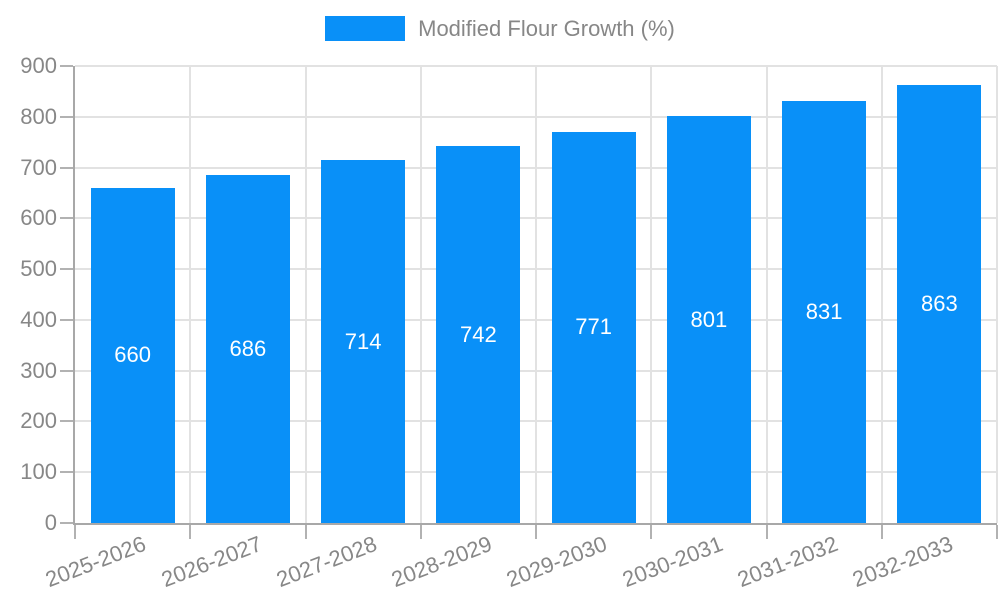  I want to click on y-axis-tick-label: 100, so click(38, 472).